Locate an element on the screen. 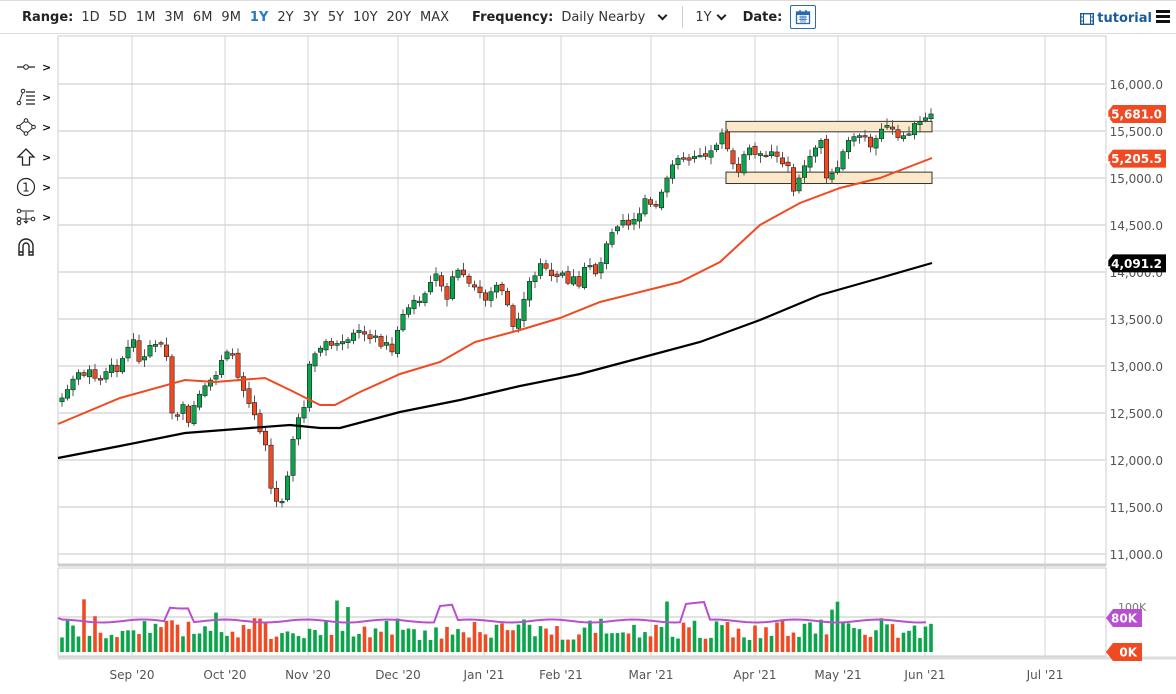 The height and width of the screenshot is (694, 1176). range-2y: 2Y is located at coordinates (285, 17).